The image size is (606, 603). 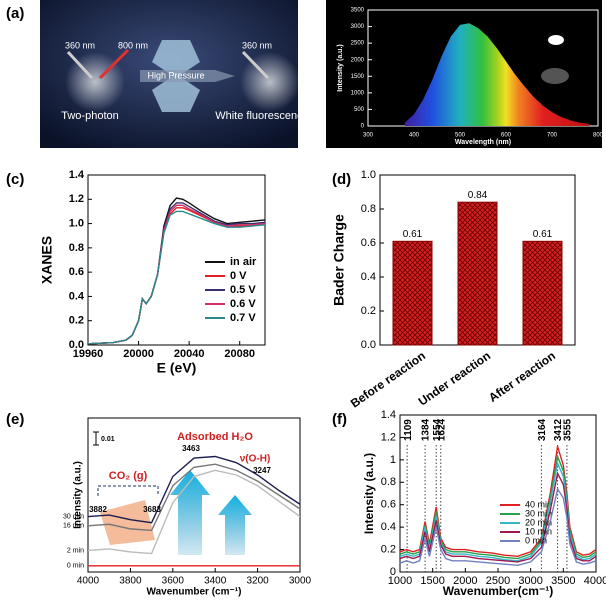 What do you see at coordinates (368, 345) in the screenshot?
I see `y-tick-label: 0.0` at bounding box center [368, 345].